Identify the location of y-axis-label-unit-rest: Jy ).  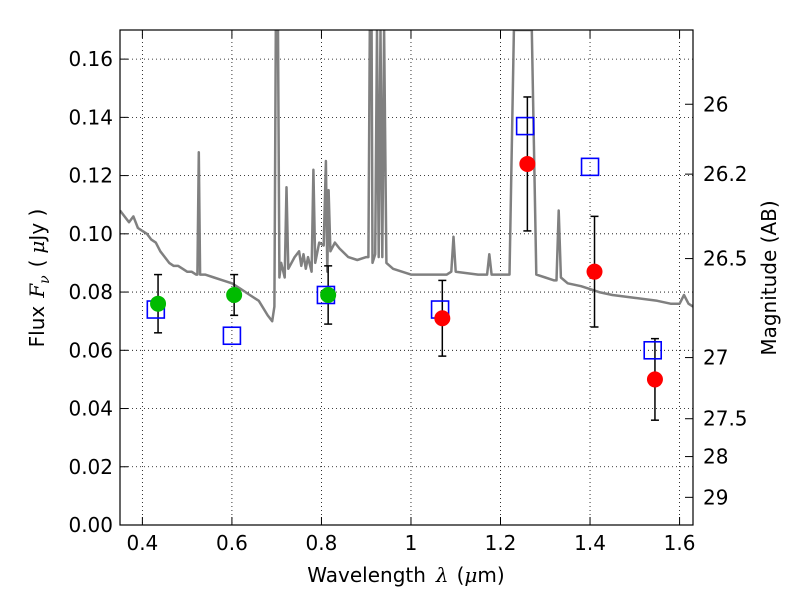
(37, 226).